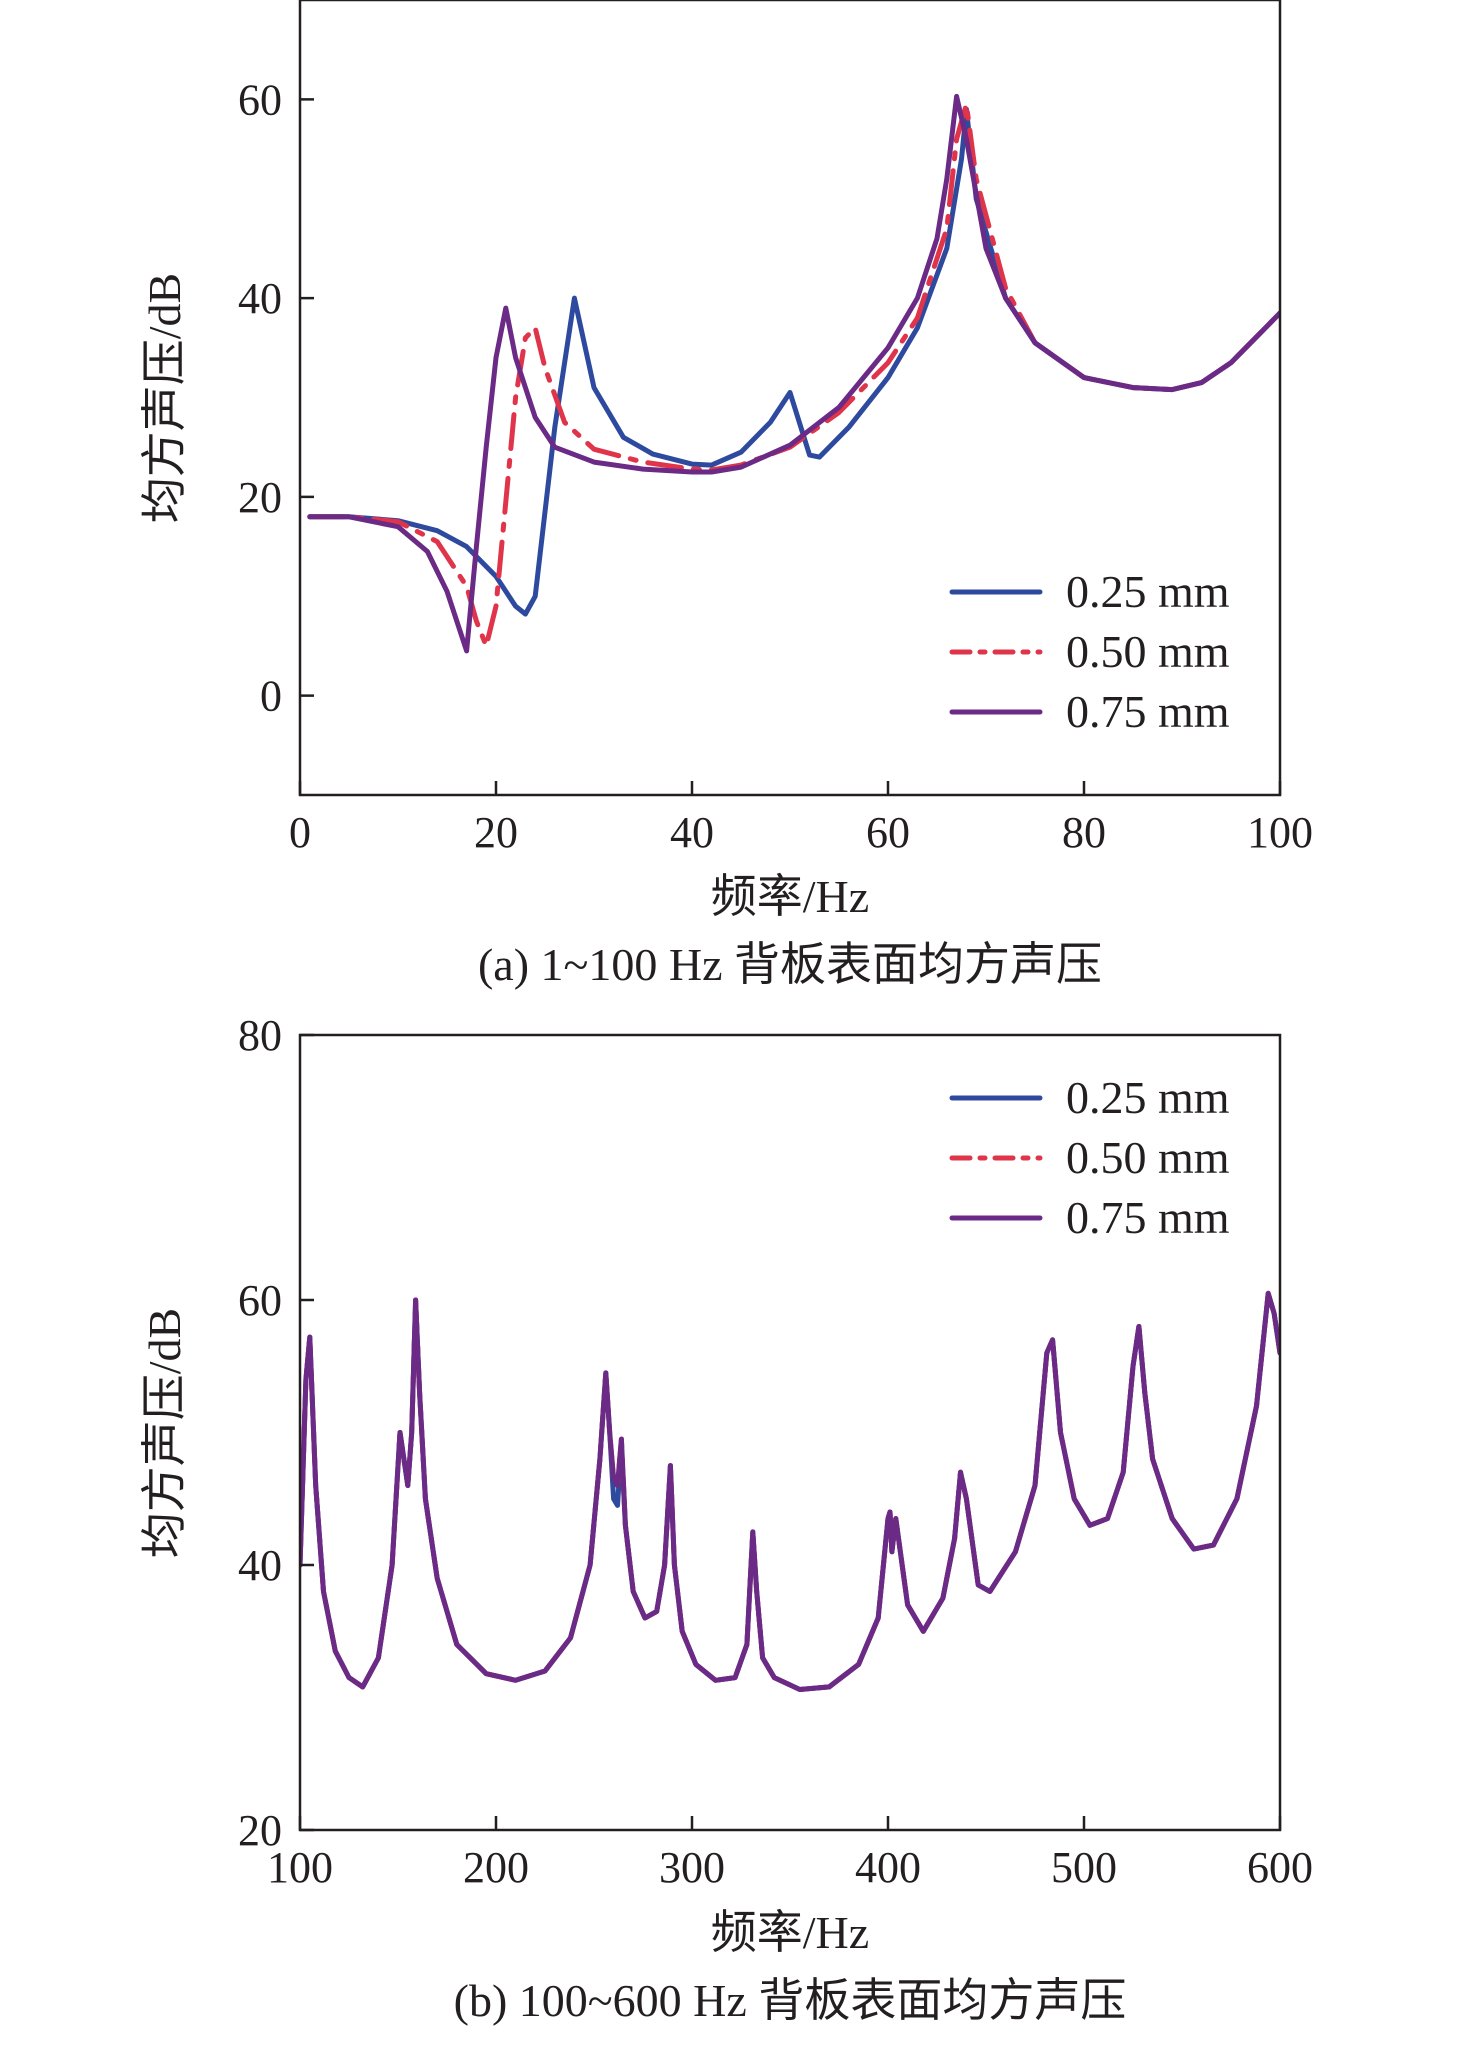 The height and width of the screenshot is (2047, 1476). What do you see at coordinates (888, 1867) in the screenshot?
I see `x-tick-label: 400` at bounding box center [888, 1867].